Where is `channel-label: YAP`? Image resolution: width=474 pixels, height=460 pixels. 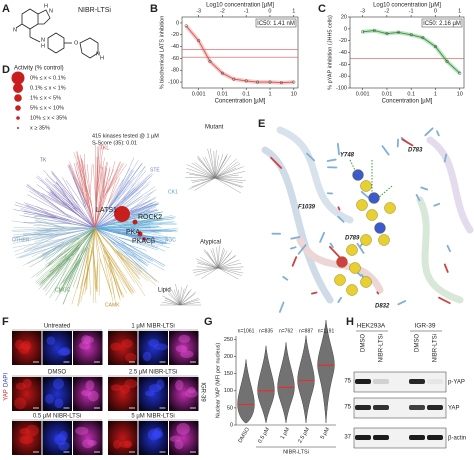 channel-label: YAP is located at coordinates (7, 395).